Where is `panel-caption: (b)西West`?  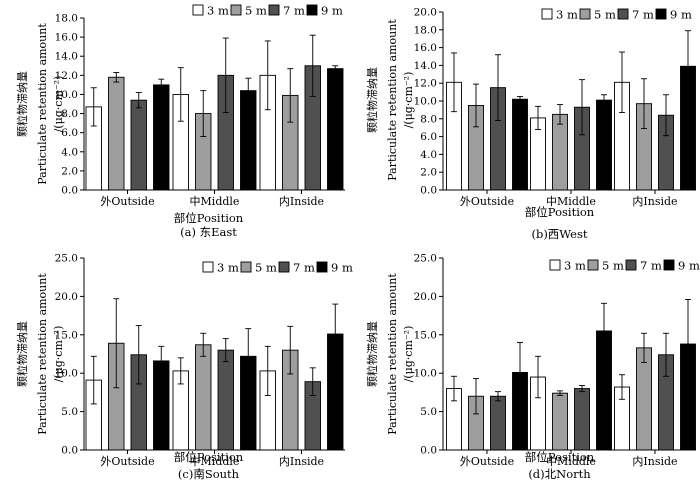 panel-caption: (b)西West is located at coordinates (559, 234).